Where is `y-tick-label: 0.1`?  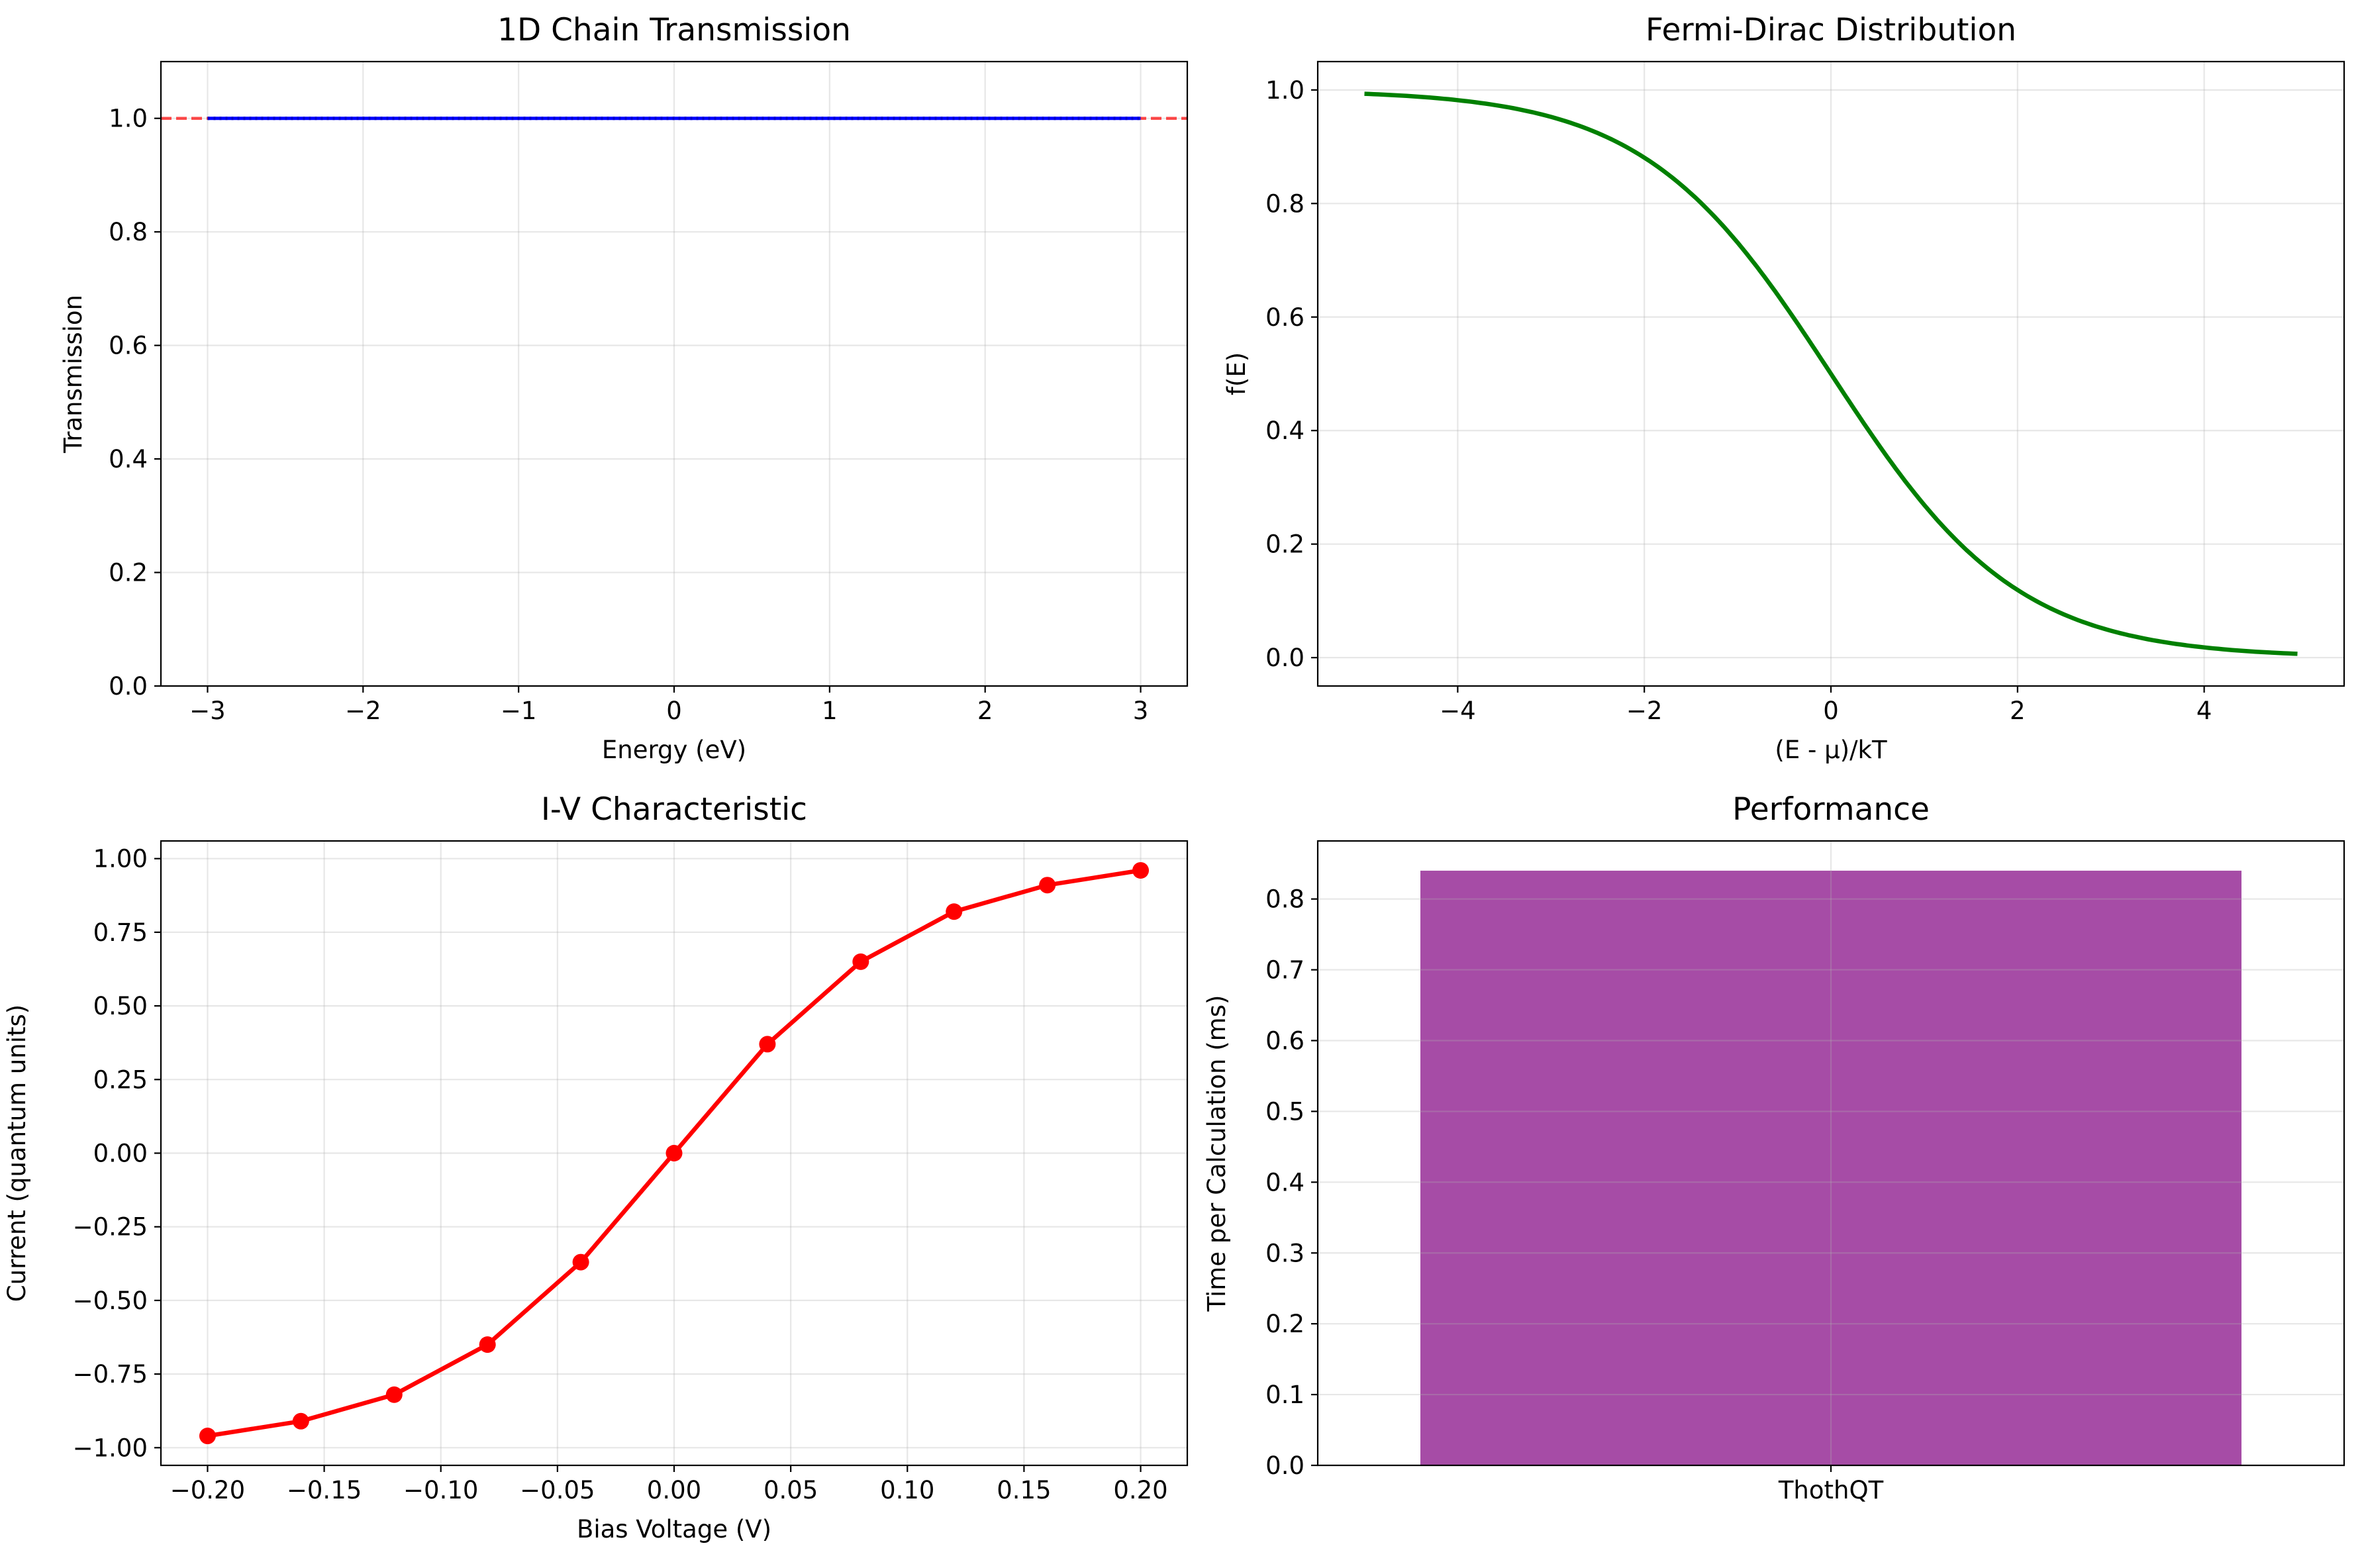 y-tick-label: 0.1 is located at coordinates (1284, 1395).